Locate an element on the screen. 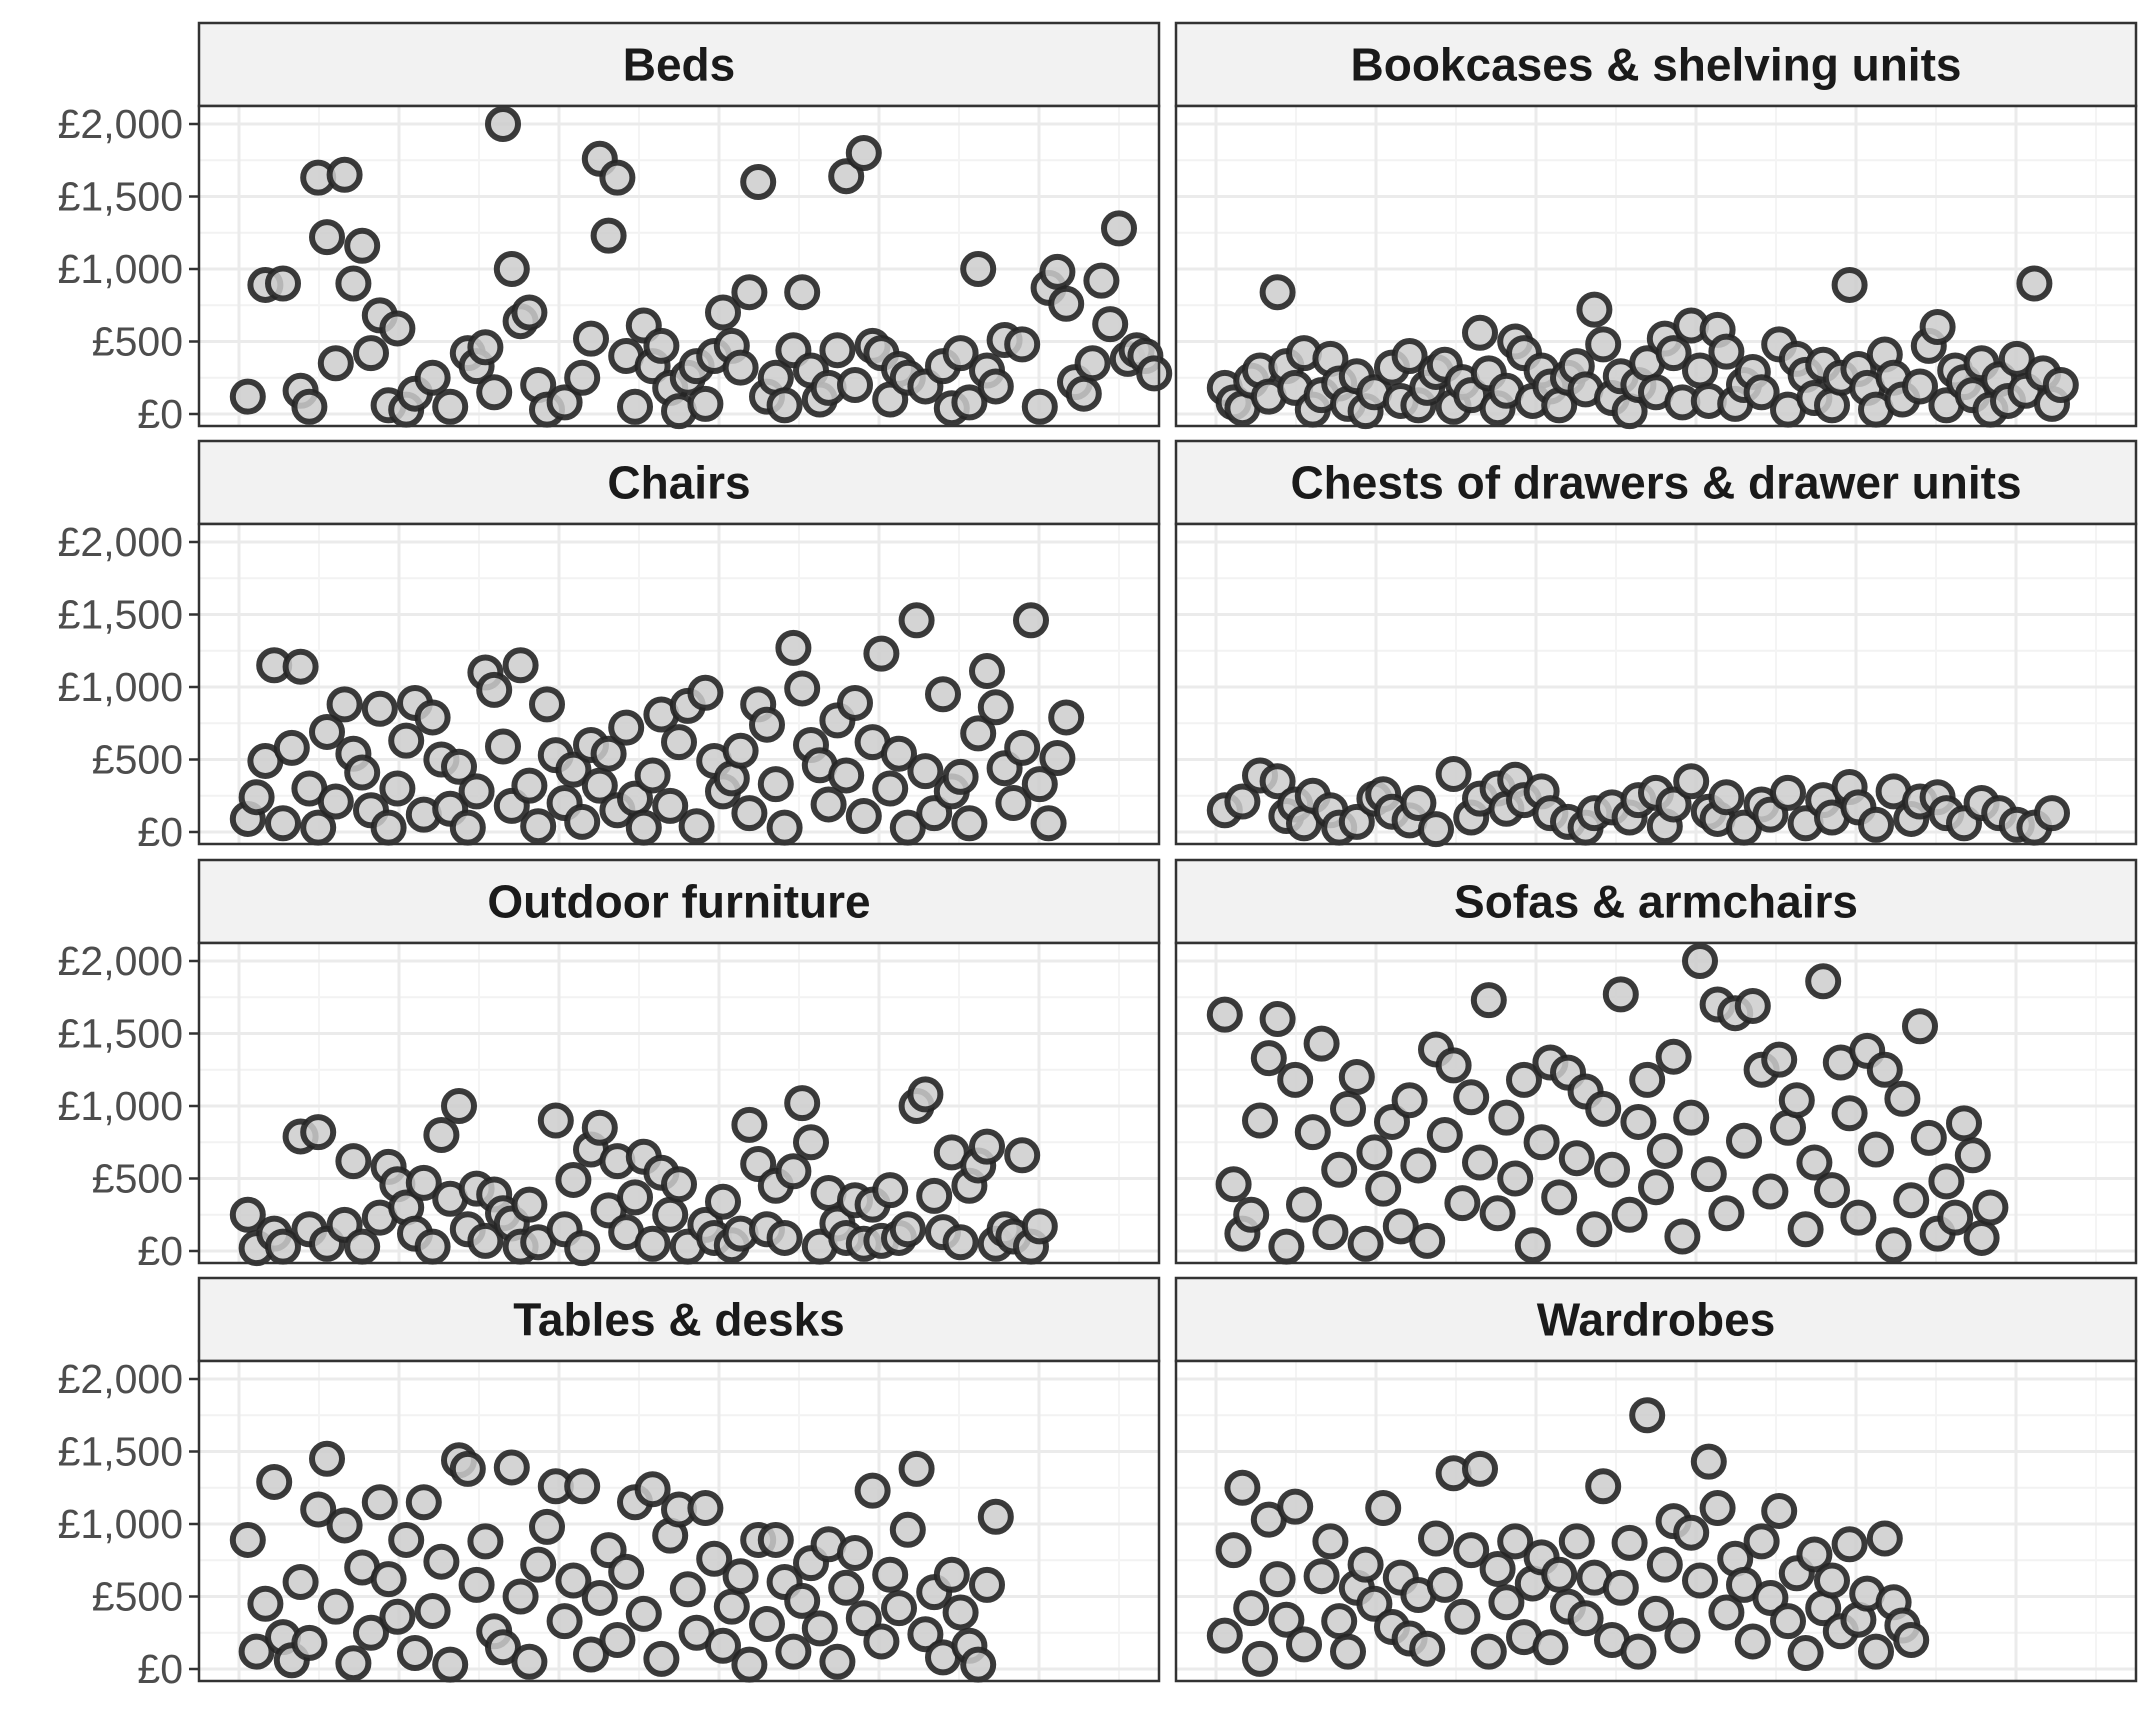  y-tick-label: £0 is located at coordinates (160, 414).